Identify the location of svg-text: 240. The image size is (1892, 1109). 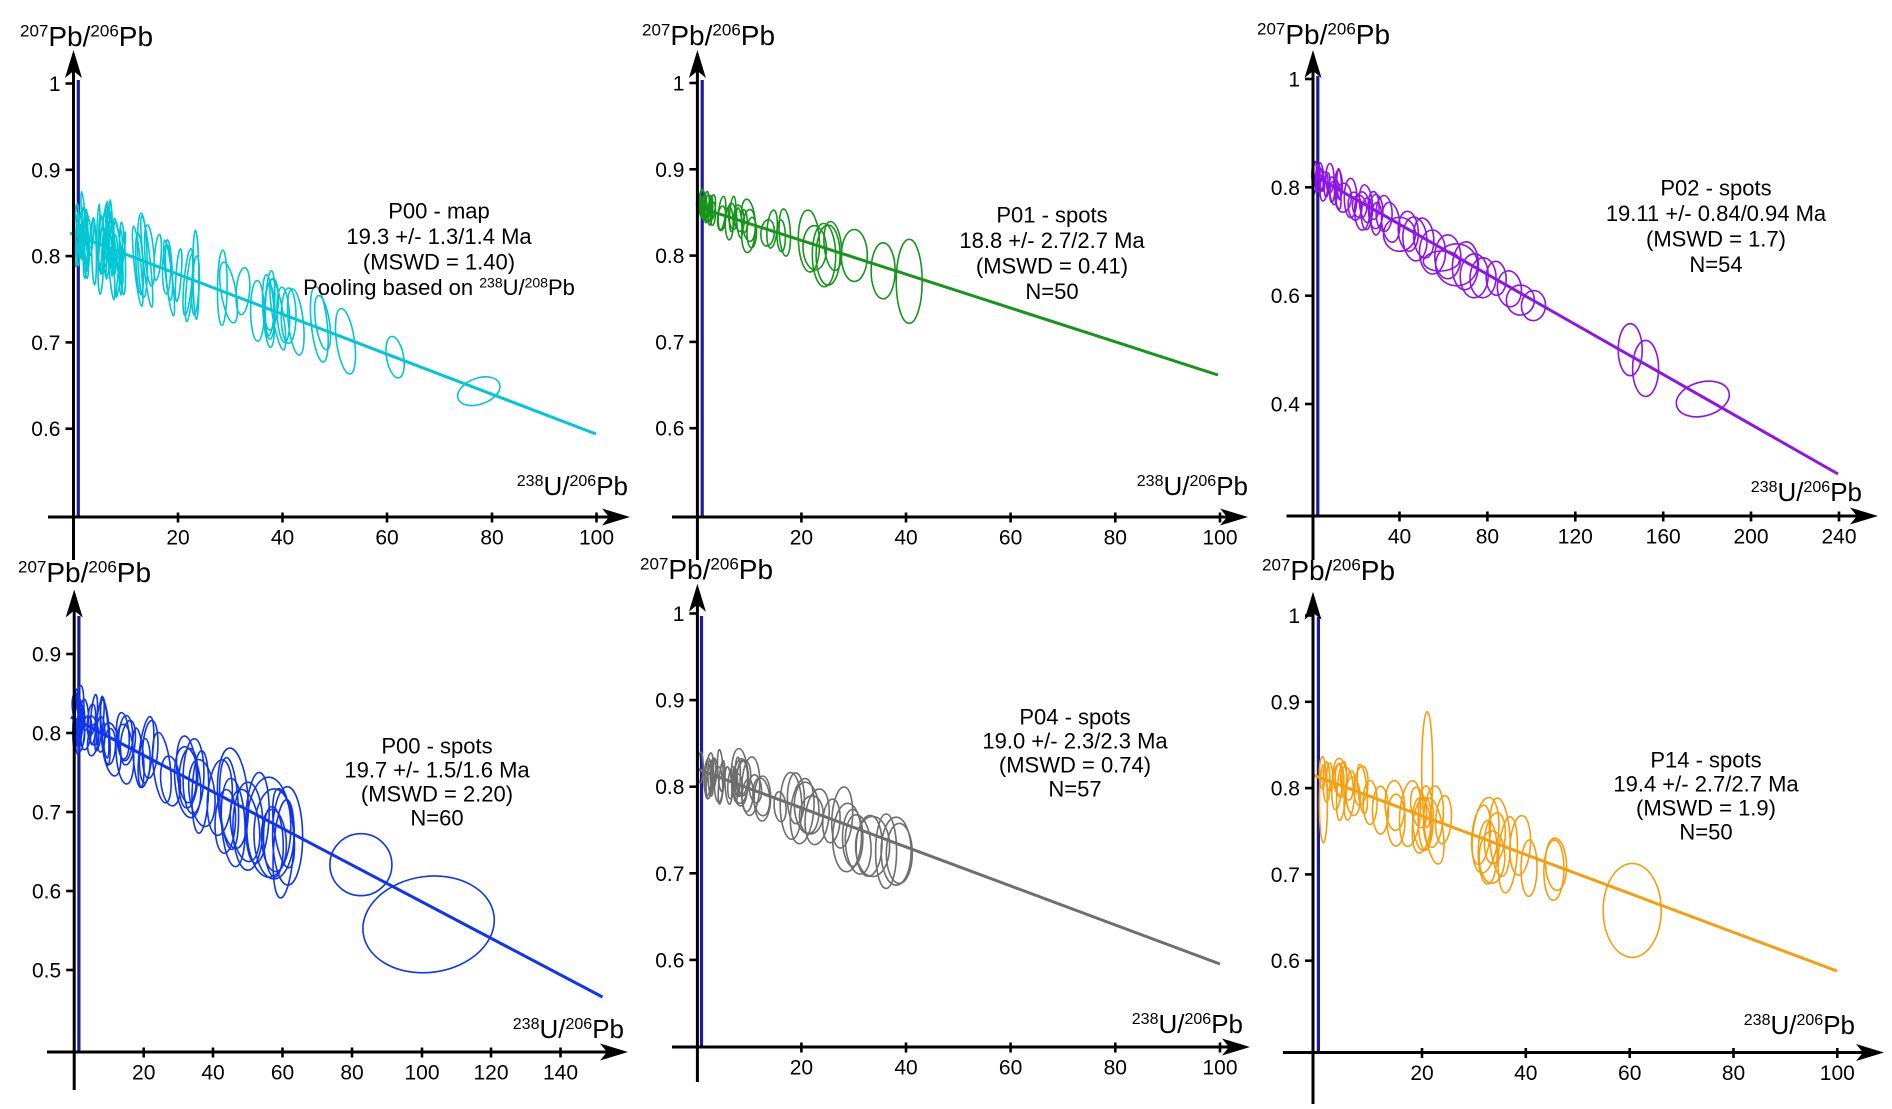
(1838, 537).